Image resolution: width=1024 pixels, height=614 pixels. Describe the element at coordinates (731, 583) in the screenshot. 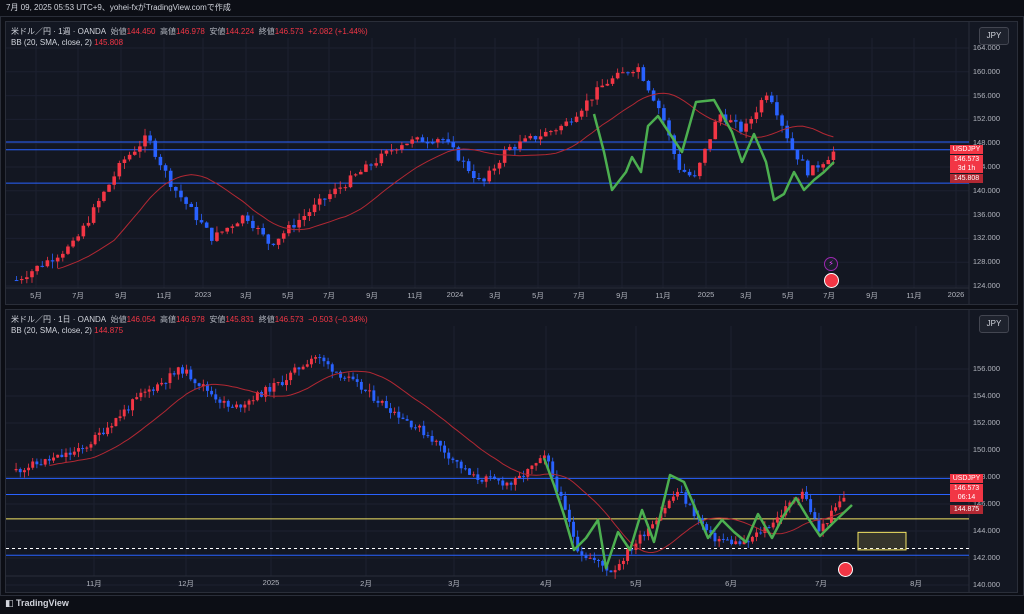

I see `time-tick: 6月` at that location.